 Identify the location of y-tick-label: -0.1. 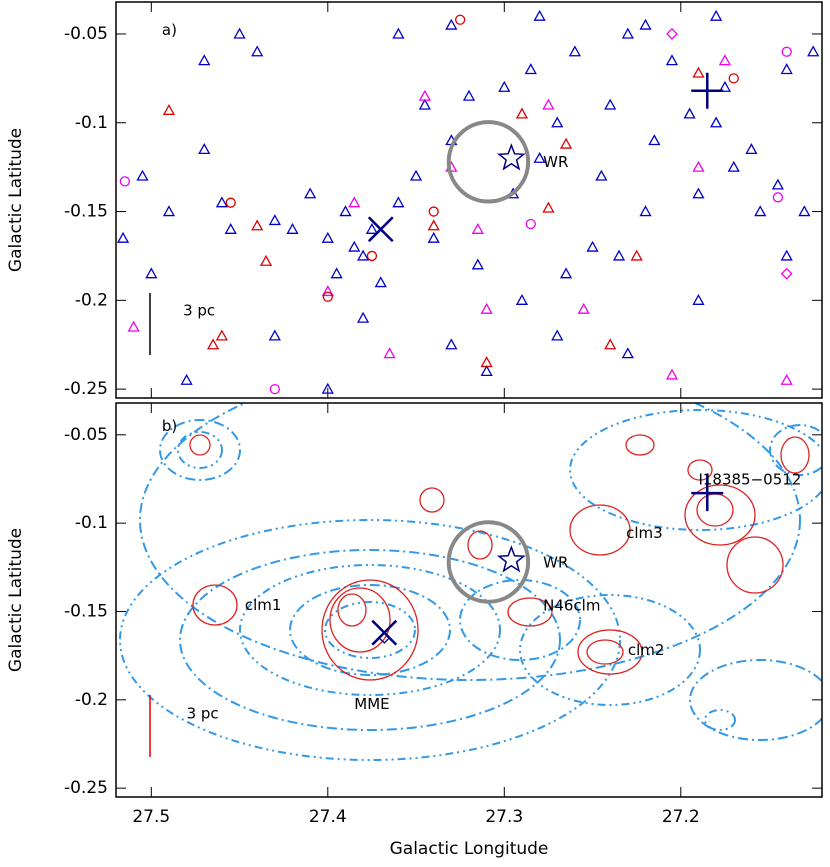
(91, 123).